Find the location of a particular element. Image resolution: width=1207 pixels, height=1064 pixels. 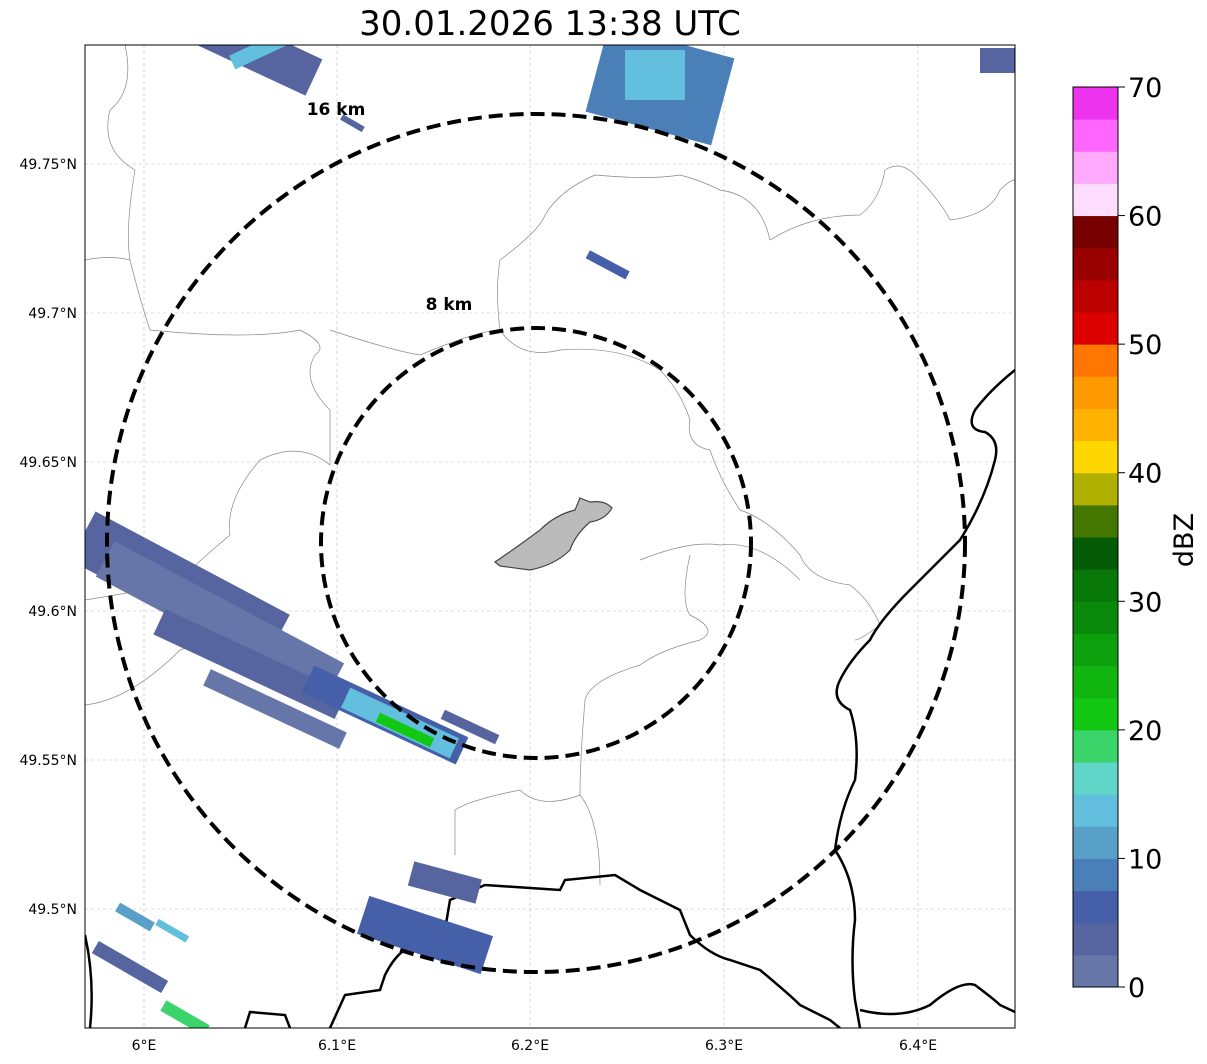

colorbar: 0 10 20 30 40 50 60 70 is located at coordinates (1117, 538).